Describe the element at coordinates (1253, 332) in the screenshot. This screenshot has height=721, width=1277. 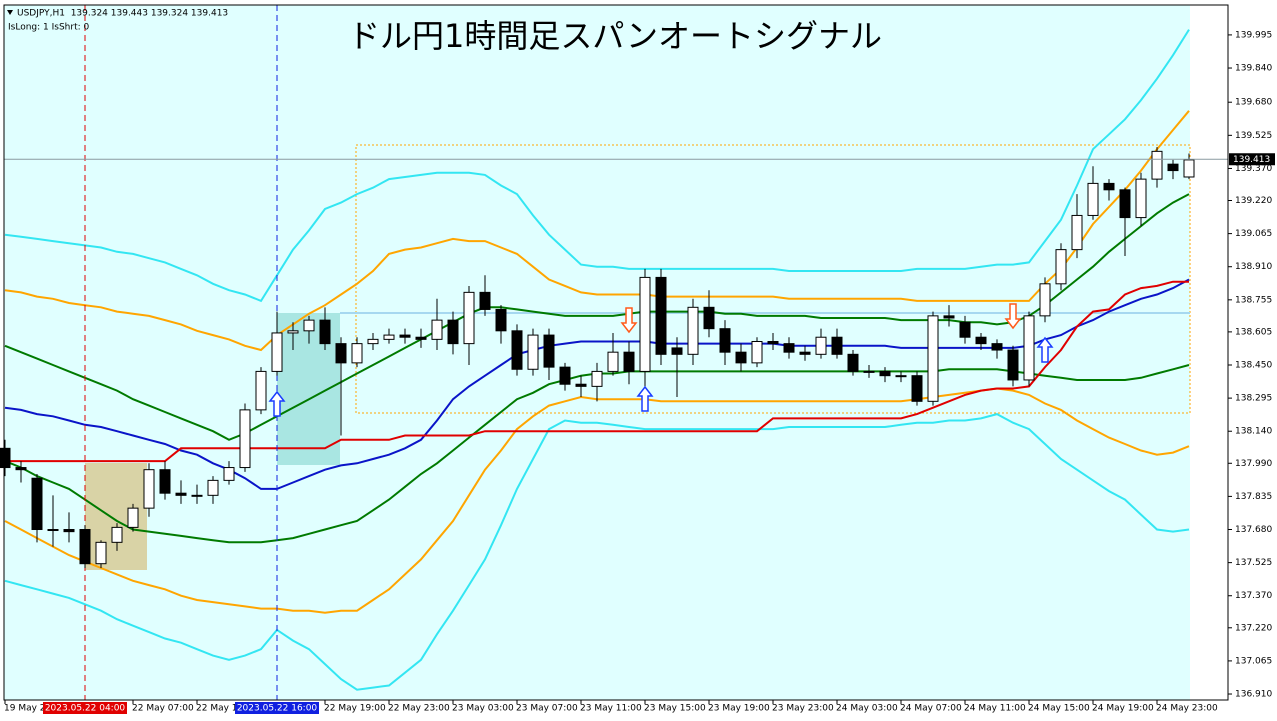
I see `y-tick-label: 138.605` at that location.